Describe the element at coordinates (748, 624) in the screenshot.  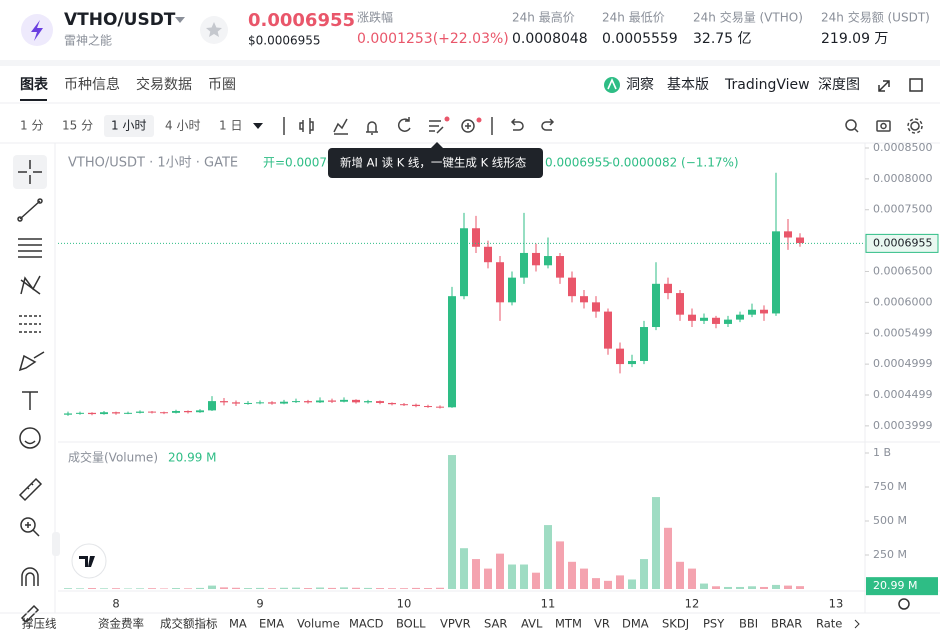
I see `indicator: BBI` at that location.